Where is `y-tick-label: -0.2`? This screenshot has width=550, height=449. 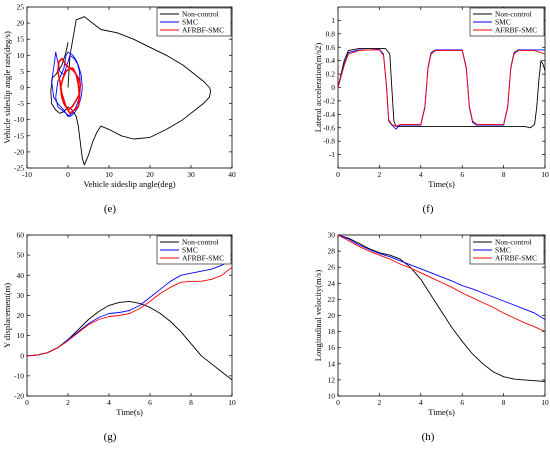 y-tick-label: -0.2 is located at coordinates (329, 100).